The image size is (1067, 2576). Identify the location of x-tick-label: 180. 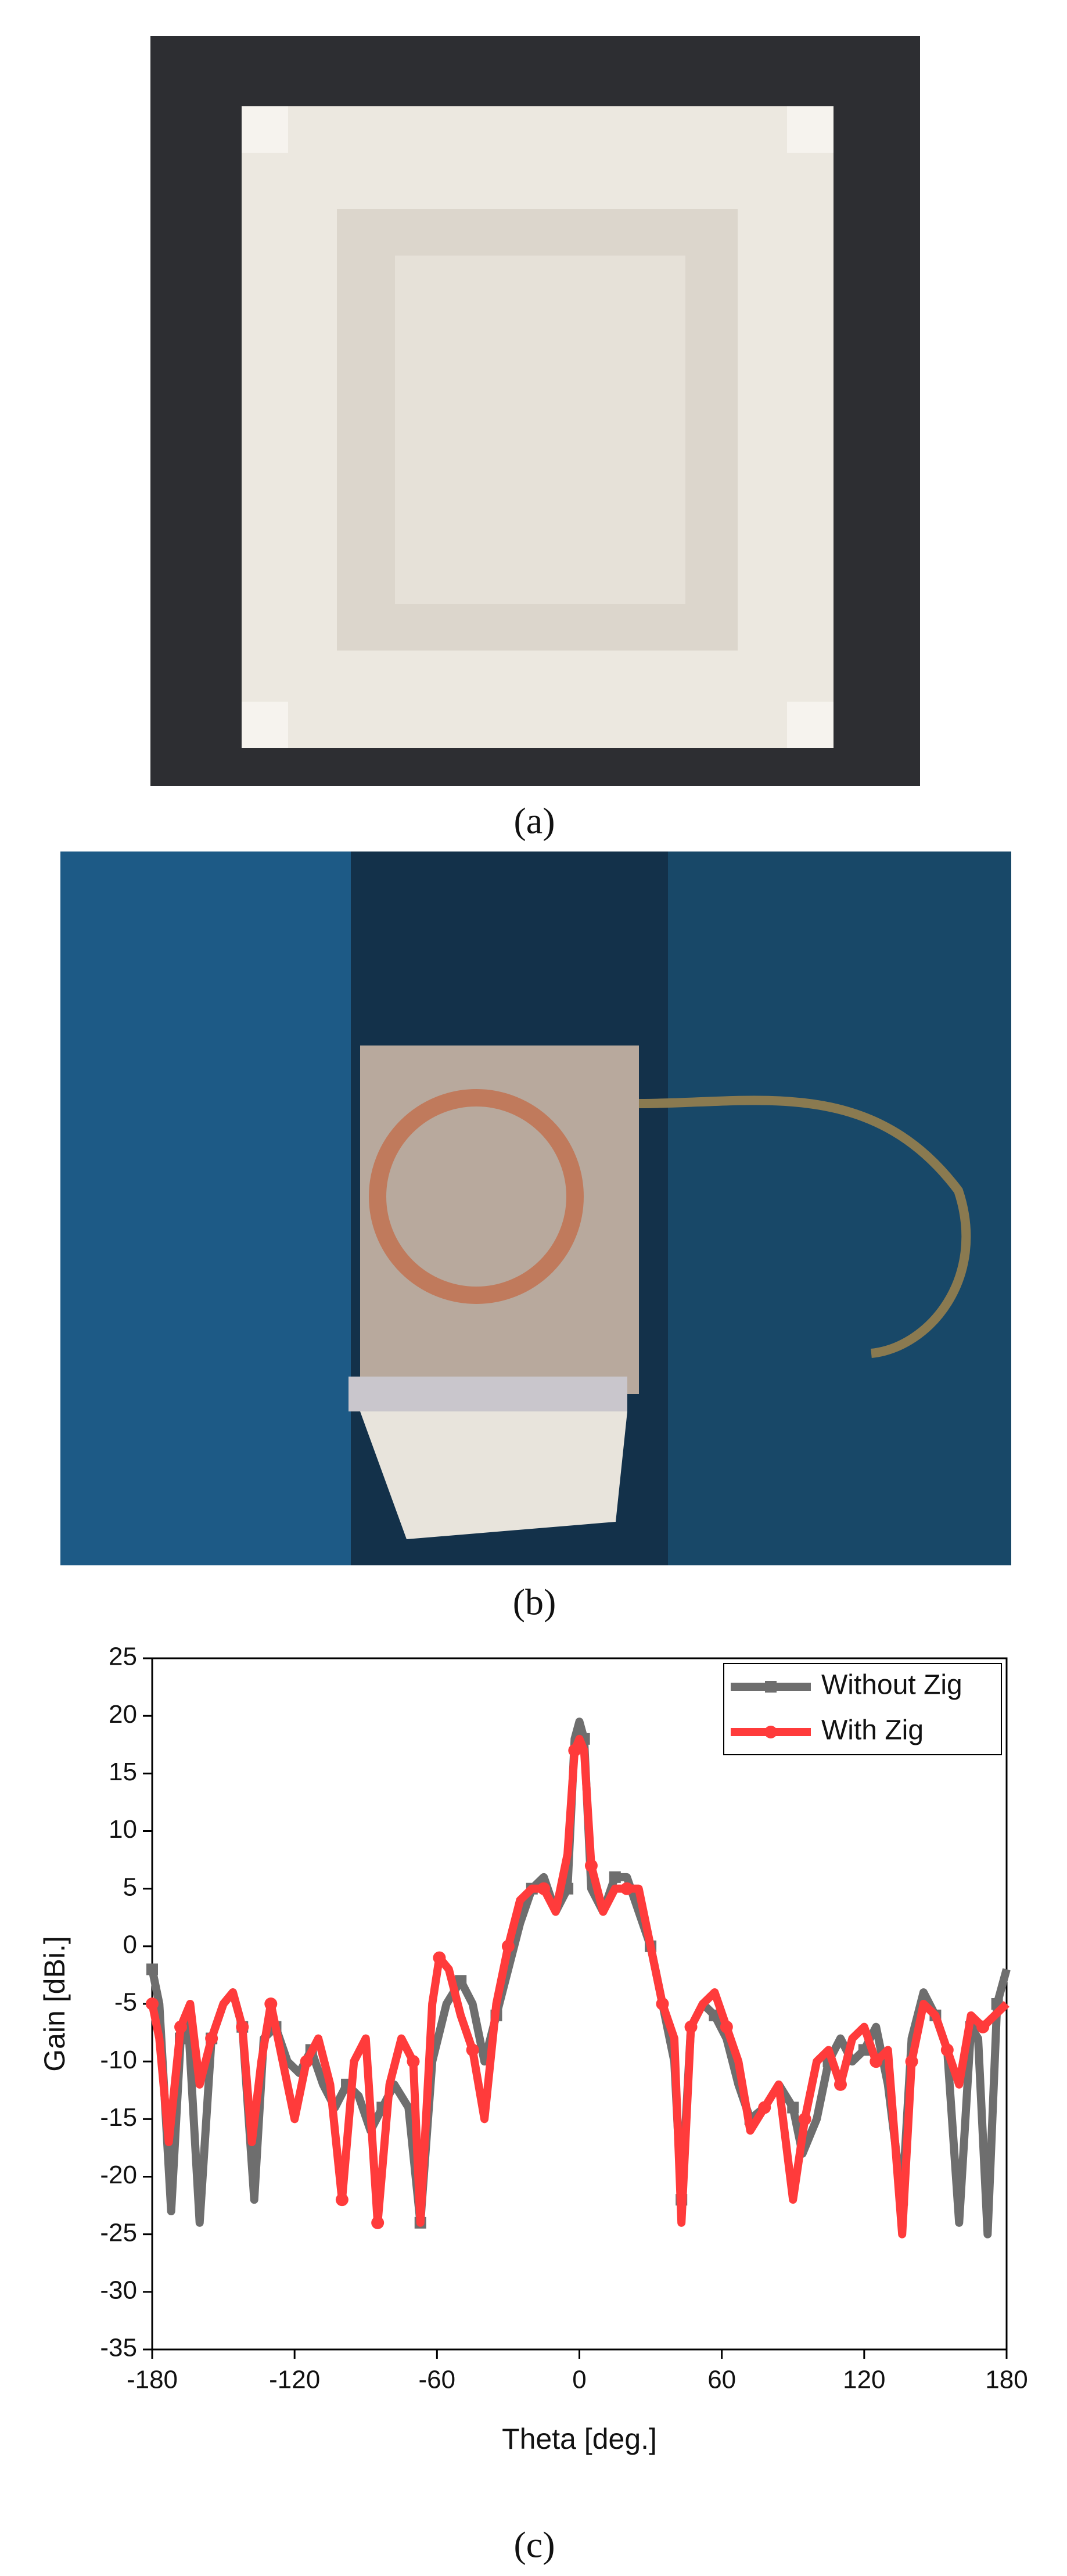
(1006, 2380).